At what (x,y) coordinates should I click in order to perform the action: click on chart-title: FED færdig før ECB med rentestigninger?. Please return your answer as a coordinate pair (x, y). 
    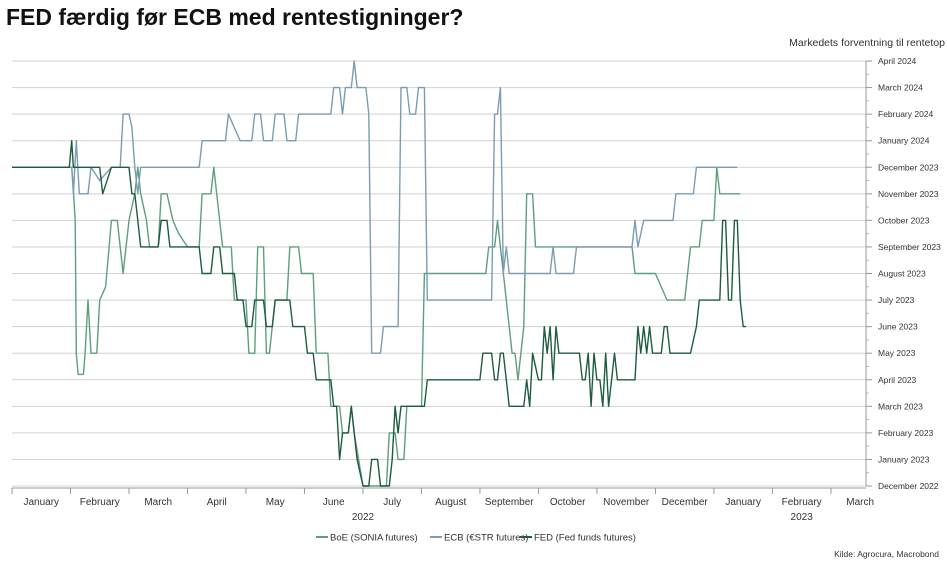
    Looking at the image, I should click on (235, 17).